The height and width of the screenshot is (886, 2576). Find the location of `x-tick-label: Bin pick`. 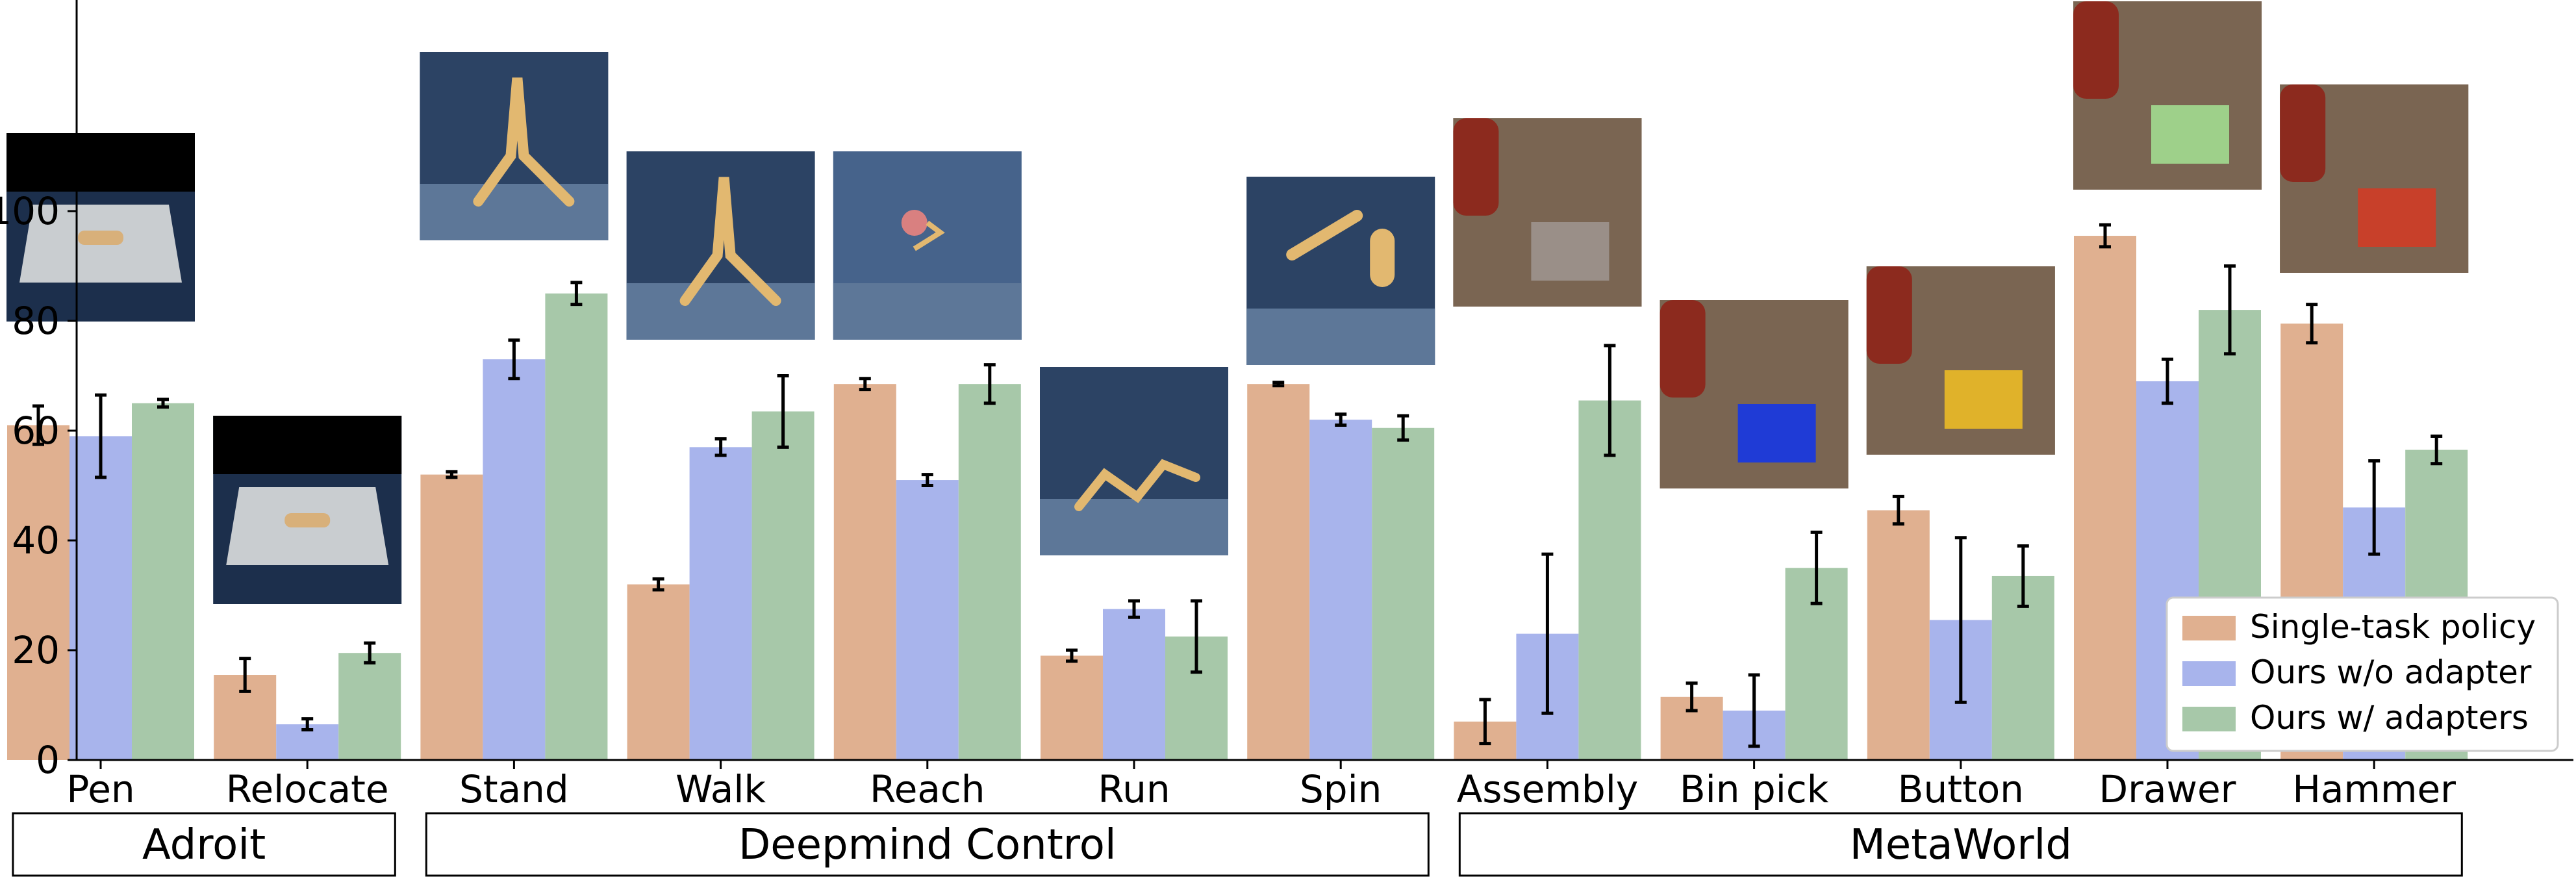

x-tick-label: Bin pick is located at coordinates (1755, 789).